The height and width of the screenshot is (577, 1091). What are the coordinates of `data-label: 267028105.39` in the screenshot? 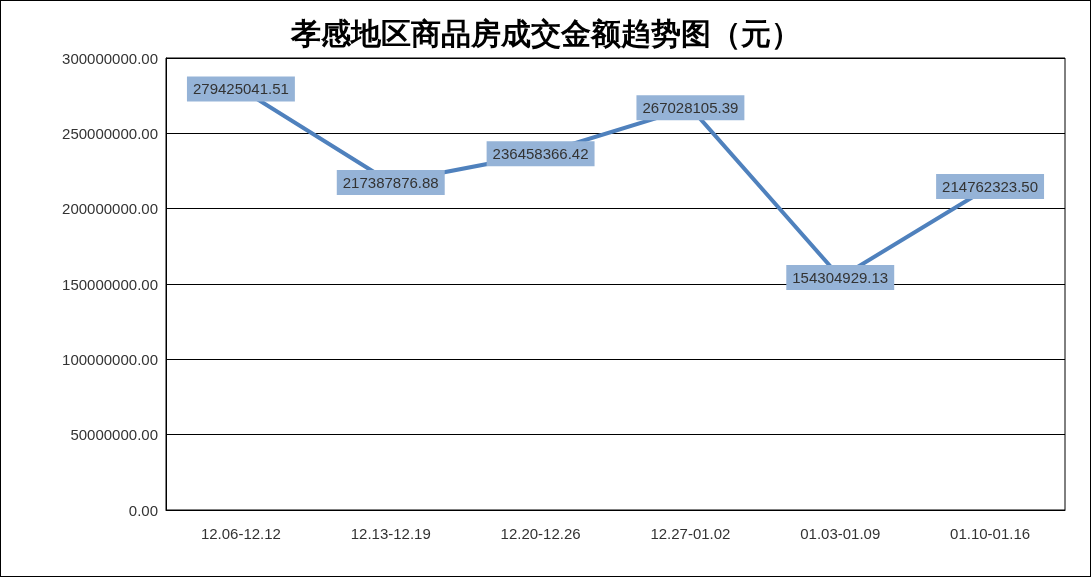 It's located at (690, 108).